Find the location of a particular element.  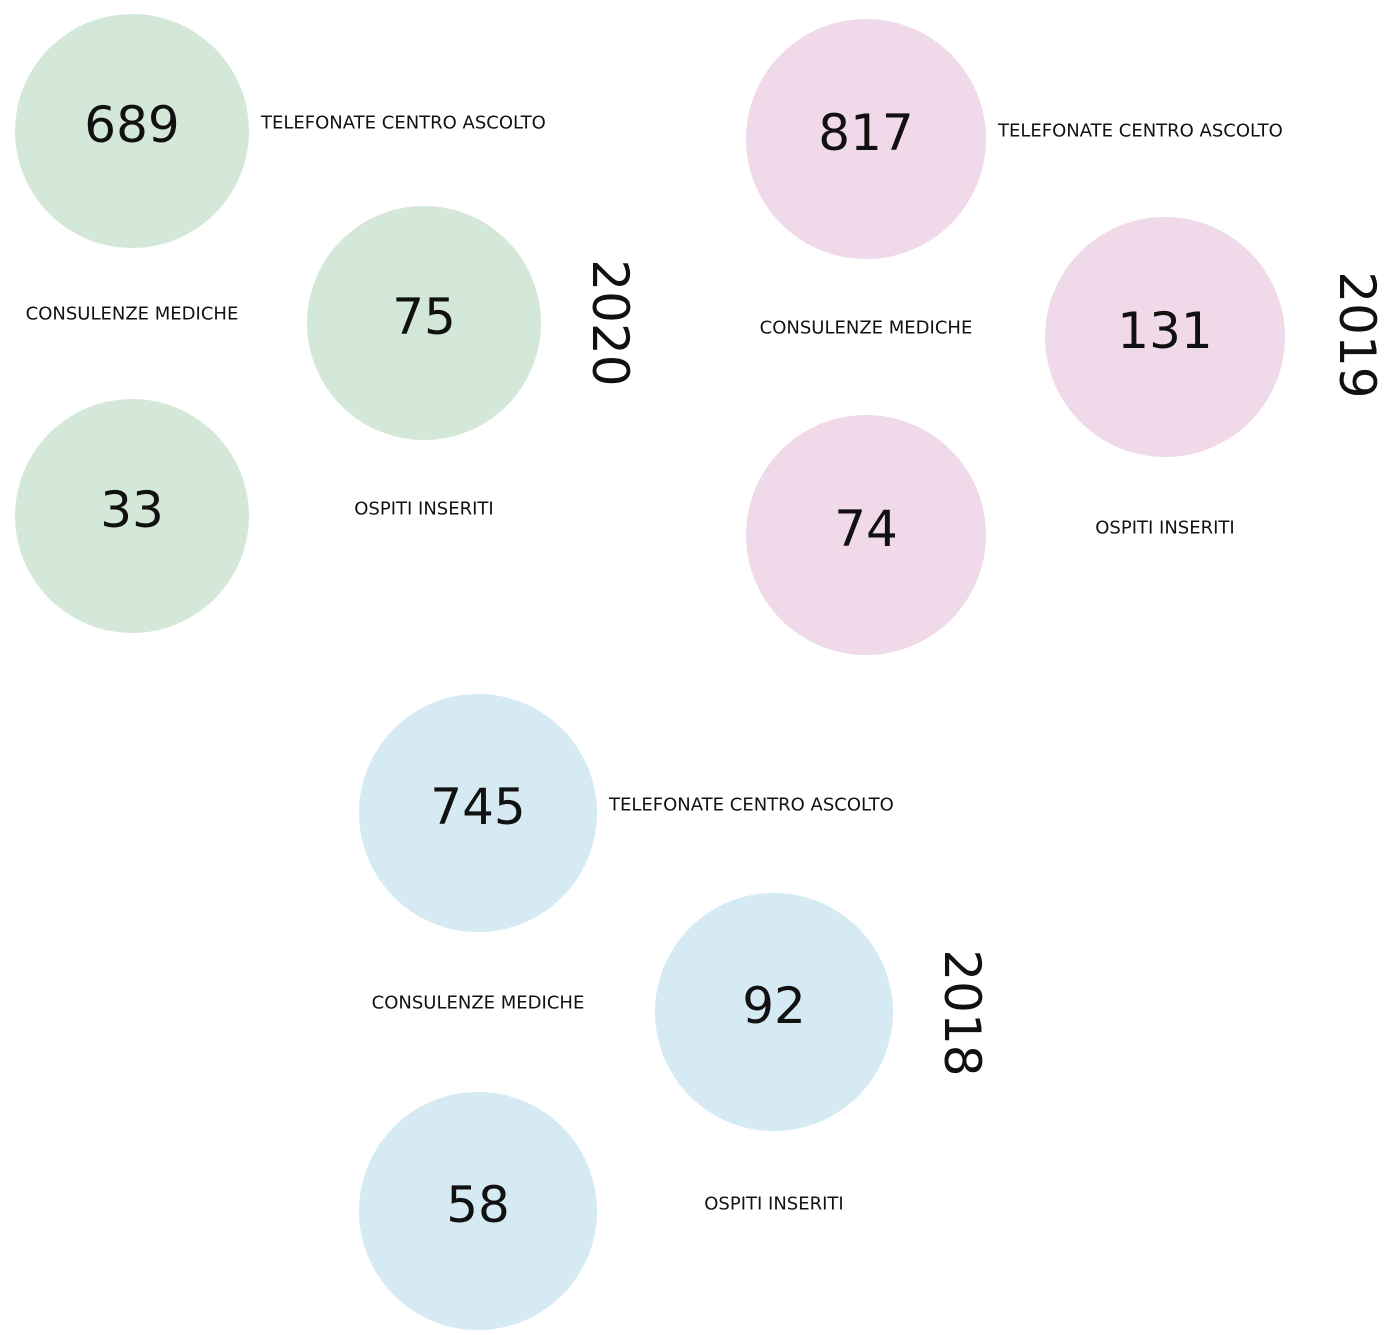

bubble-value: 75 is located at coordinates (424, 317).